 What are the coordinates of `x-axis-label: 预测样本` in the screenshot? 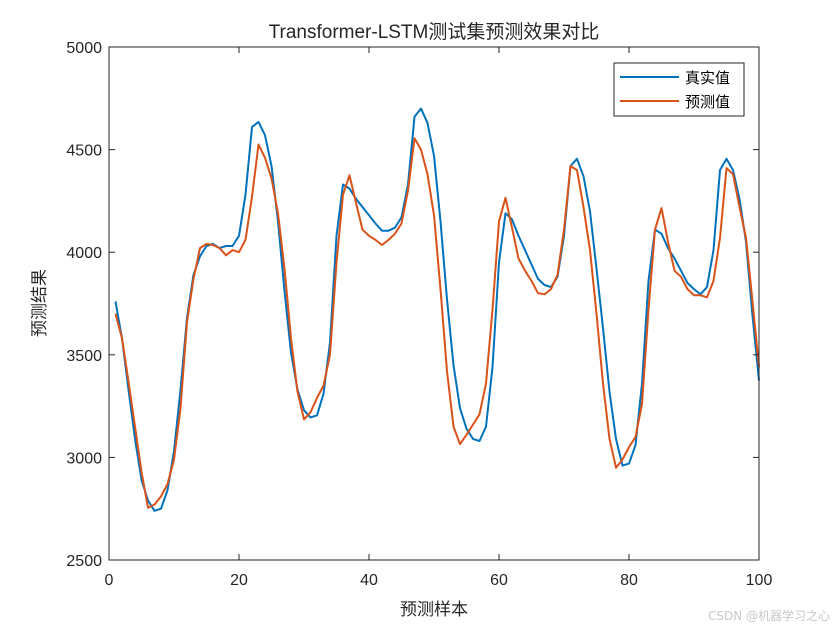 It's located at (434, 610).